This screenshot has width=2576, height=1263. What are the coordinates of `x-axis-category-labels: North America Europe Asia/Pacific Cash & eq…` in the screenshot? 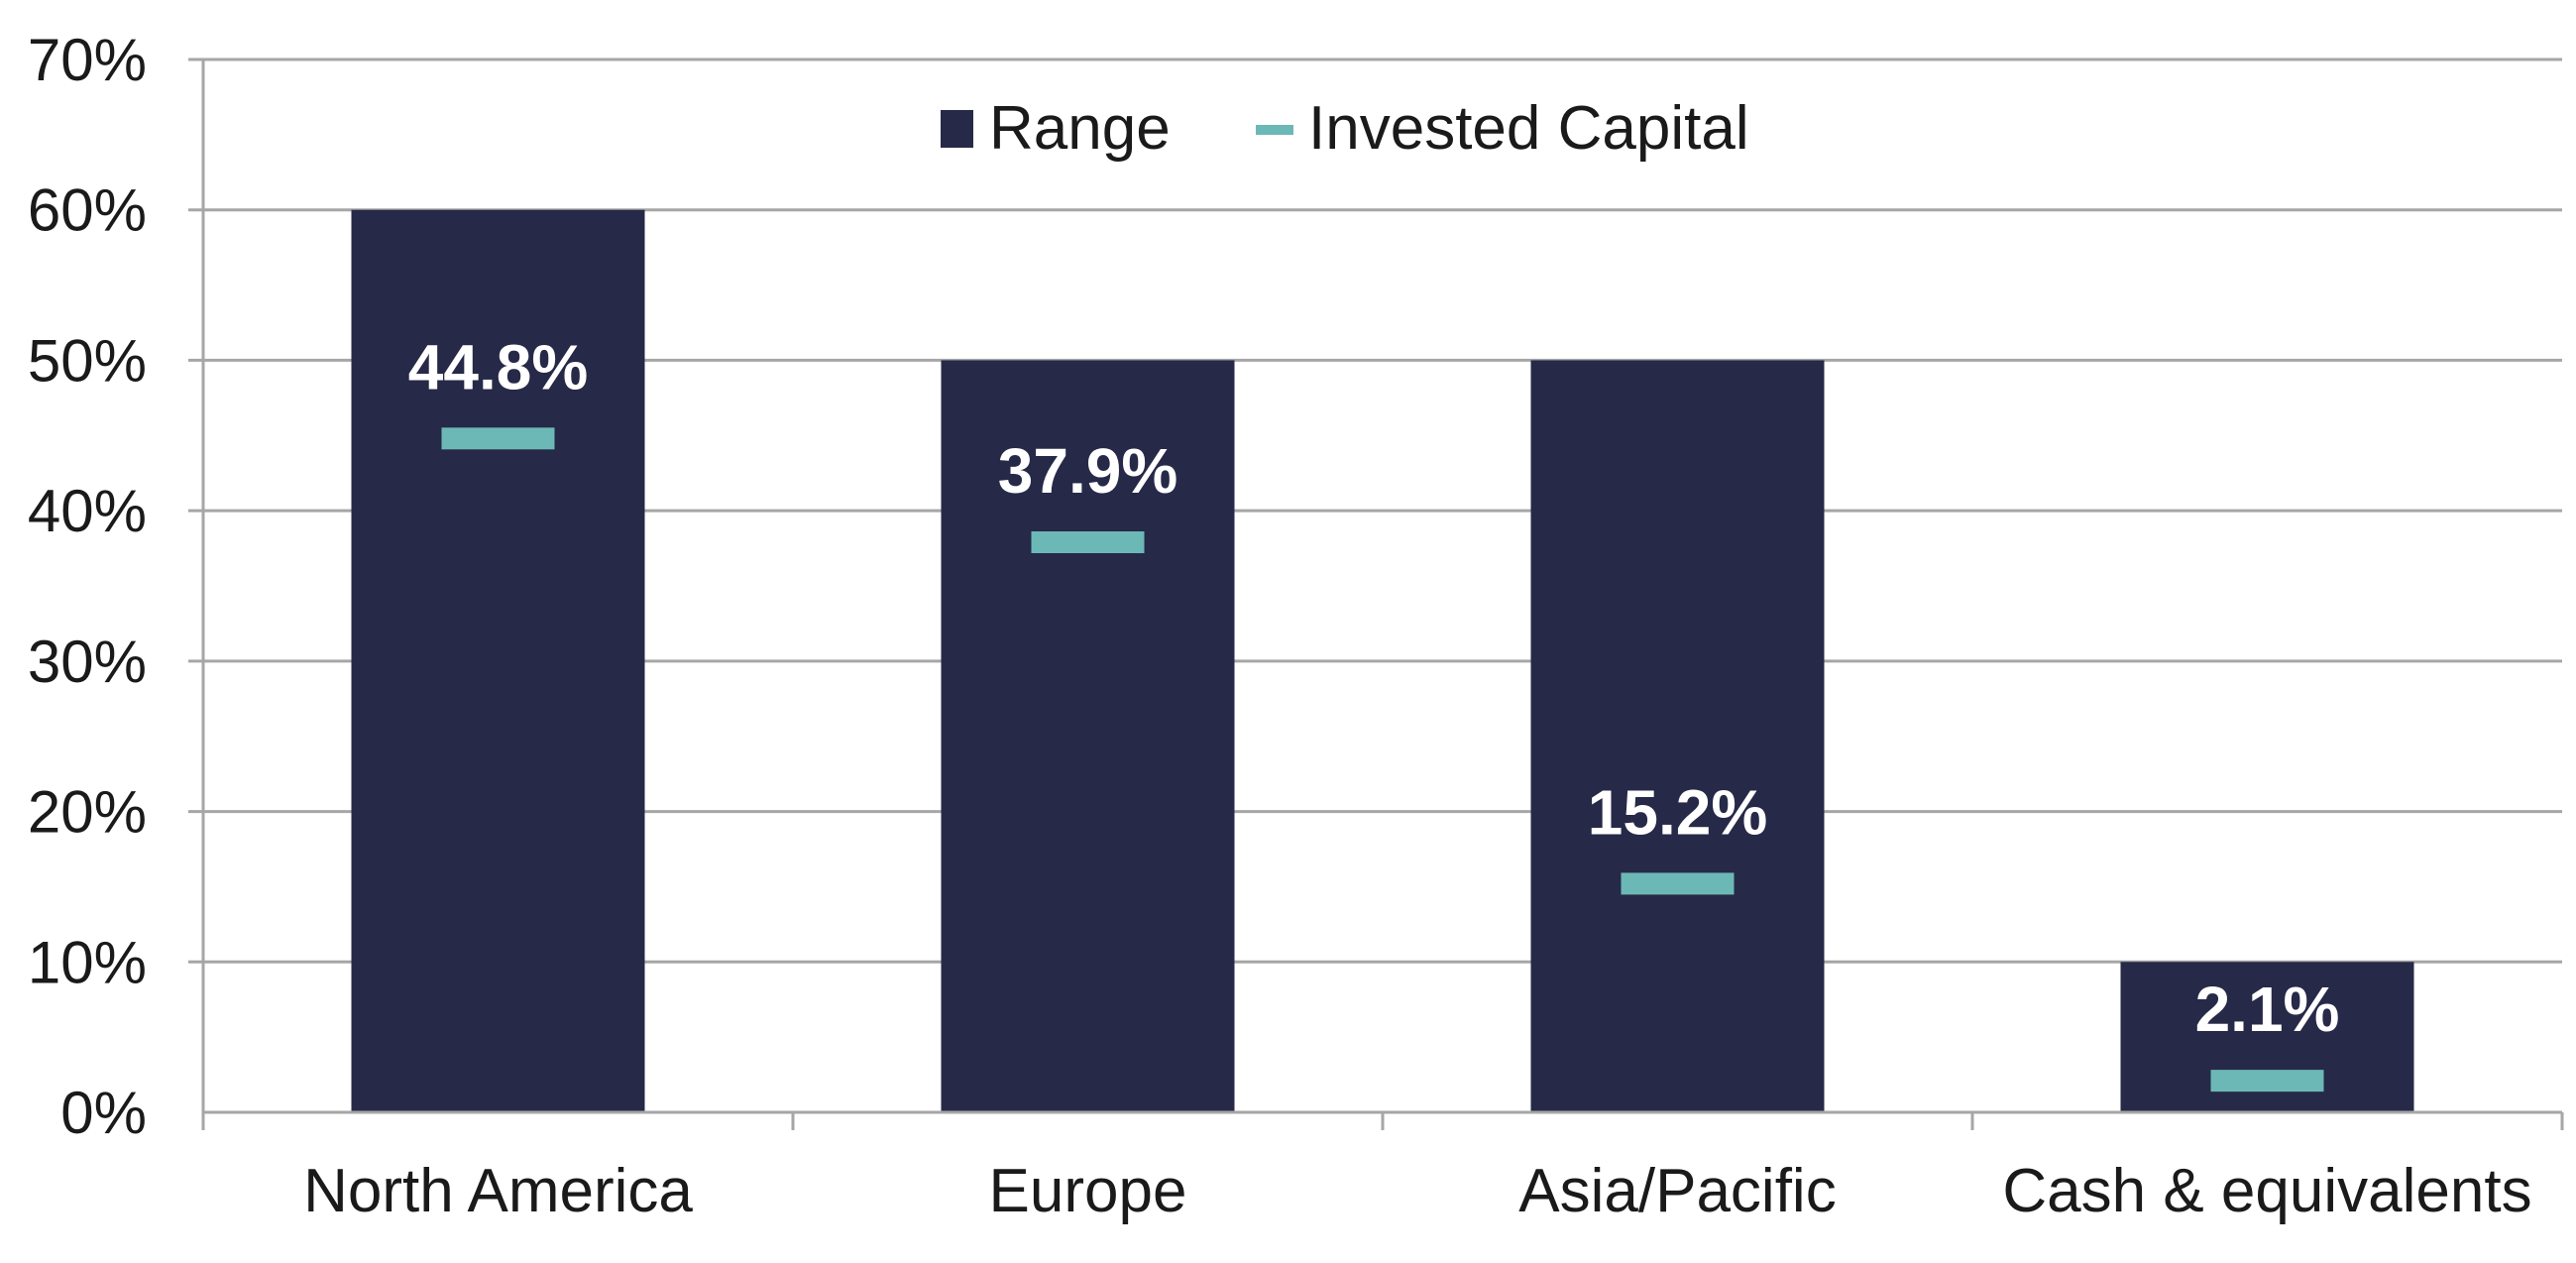 It's located at (1417, 1191).